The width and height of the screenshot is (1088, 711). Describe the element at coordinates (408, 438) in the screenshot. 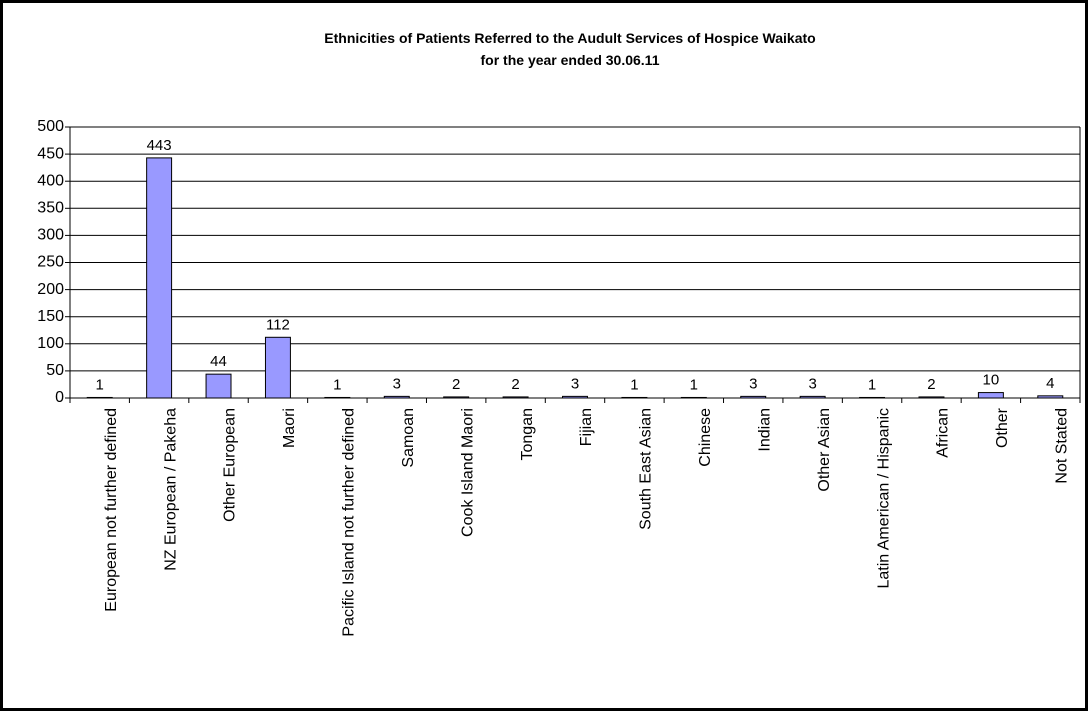

I see `x-tick-label: Samoan` at that location.